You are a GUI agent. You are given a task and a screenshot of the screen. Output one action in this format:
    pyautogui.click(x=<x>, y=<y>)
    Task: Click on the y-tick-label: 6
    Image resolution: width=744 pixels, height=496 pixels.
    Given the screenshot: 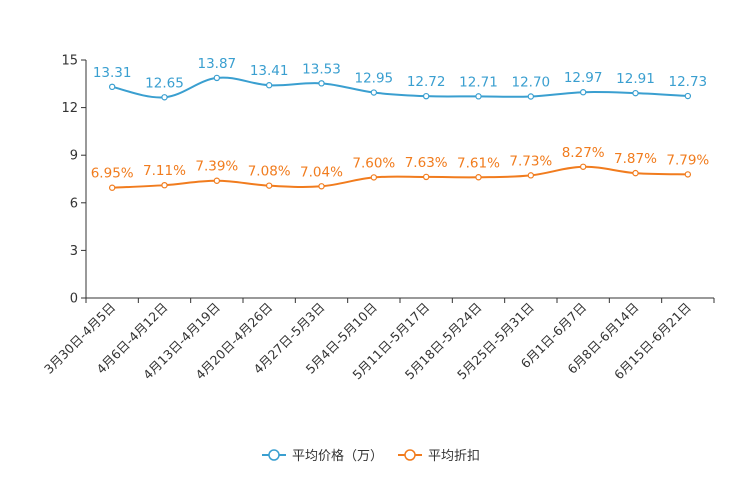 What is the action you would take?
    pyautogui.click(x=74, y=203)
    